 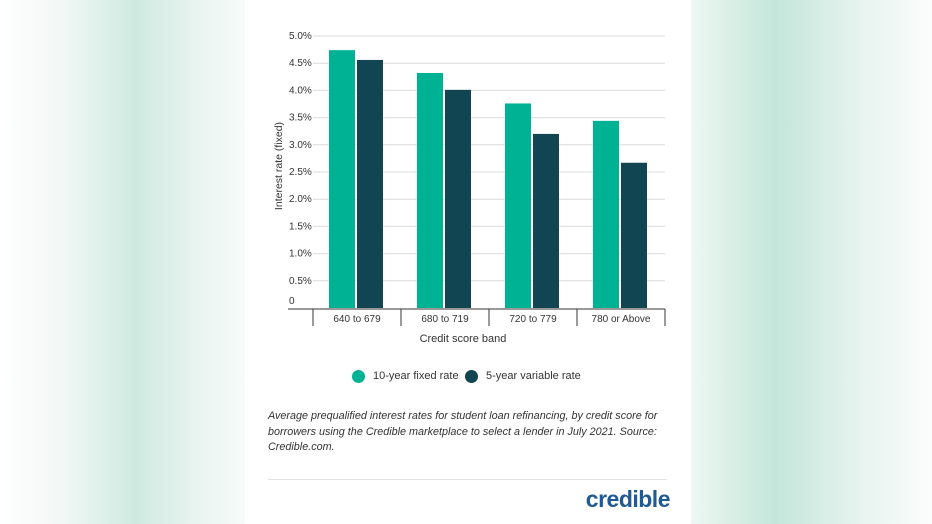 What do you see at coordinates (300, 63) in the screenshot?
I see `y-tick-label: 4.5%` at bounding box center [300, 63].